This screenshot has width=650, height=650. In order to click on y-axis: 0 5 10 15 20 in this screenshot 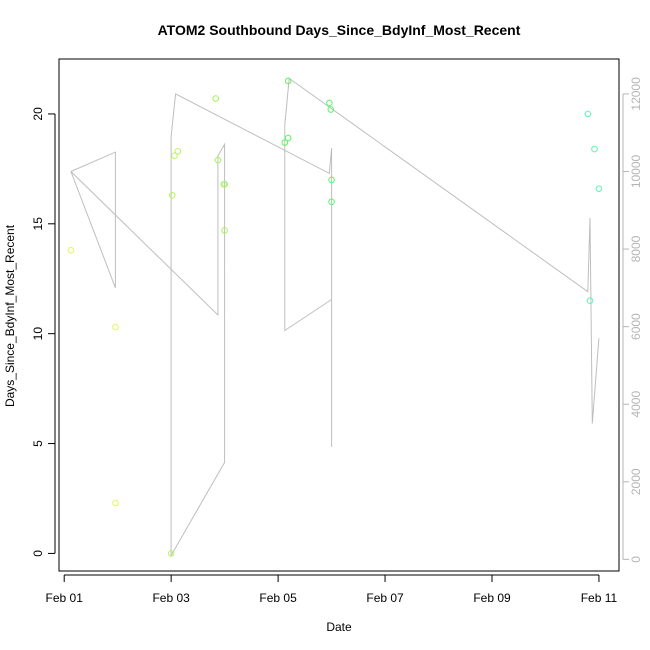, I will do `click(43, 332)`.